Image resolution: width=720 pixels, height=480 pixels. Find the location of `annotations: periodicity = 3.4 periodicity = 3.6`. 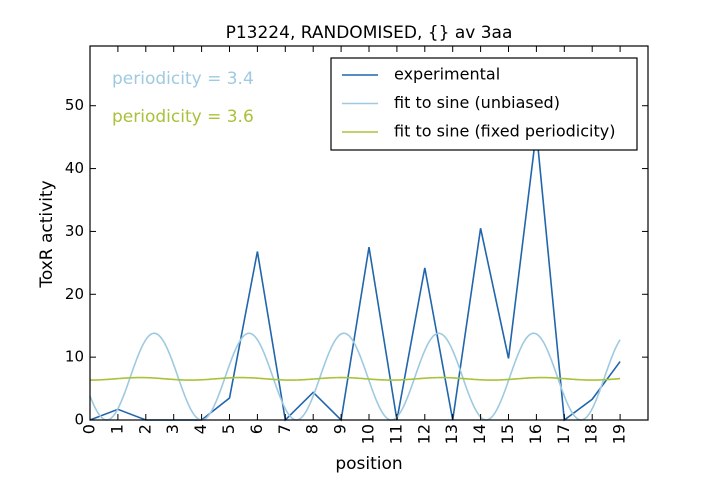

annotations: periodicity = 3.4 periodicity = 3.6 is located at coordinates (183, 98).